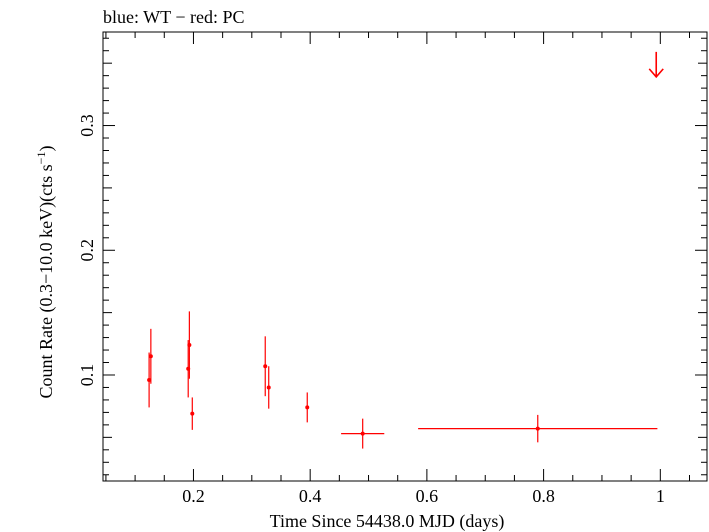 The height and width of the screenshot is (532, 709). What do you see at coordinates (660, 496) in the screenshot?
I see `x-tick-label: 1` at bounding box center [660, 496].